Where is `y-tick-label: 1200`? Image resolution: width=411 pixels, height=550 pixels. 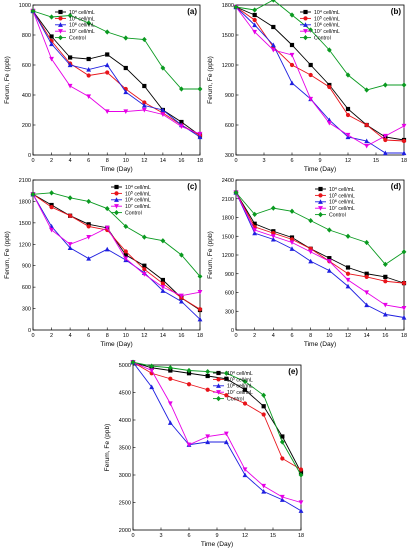
y-tick-label: 1200 is located at coordinates (25, 245).